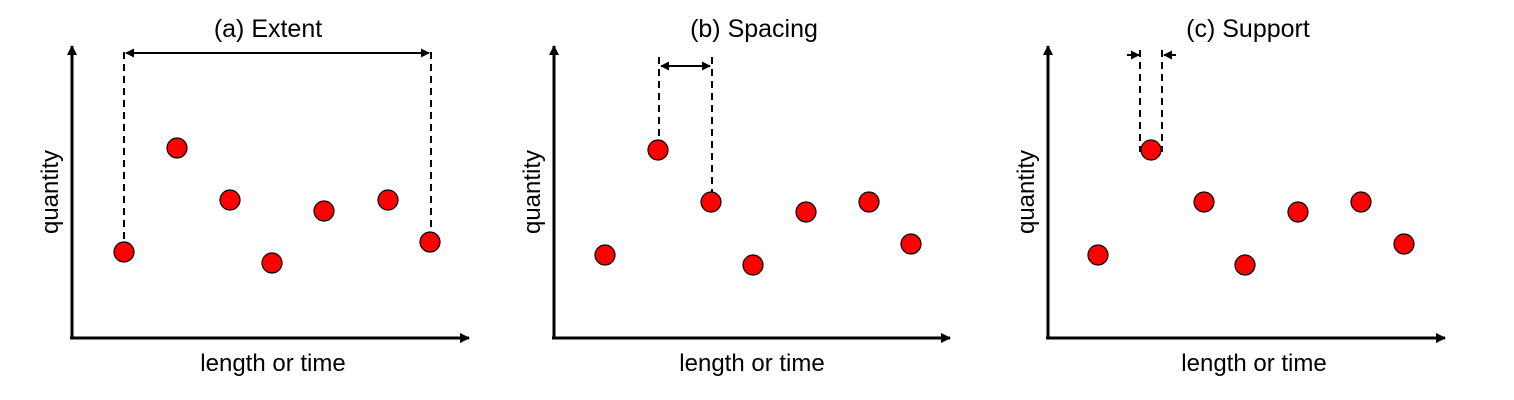 The width and height of the screenshot is (1514, 400). What do you see at coordinates (754, 29) in the screenshot?
I see `panel-title: (b) Spacing` at bounding box center [754, 29].